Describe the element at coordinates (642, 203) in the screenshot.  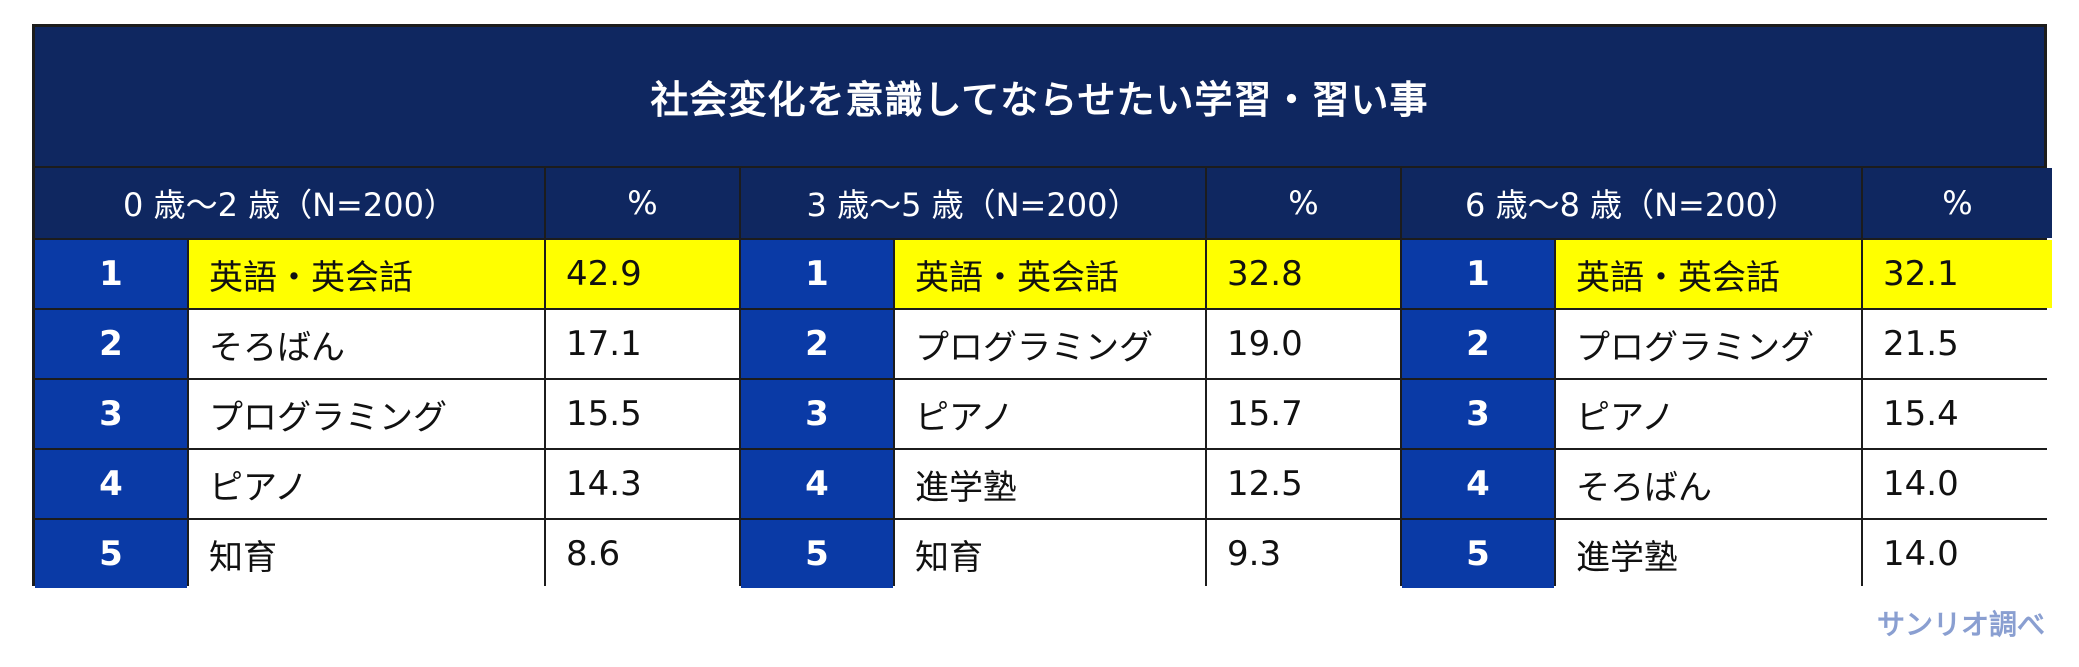
I see `percent-header-0: %` at that location.